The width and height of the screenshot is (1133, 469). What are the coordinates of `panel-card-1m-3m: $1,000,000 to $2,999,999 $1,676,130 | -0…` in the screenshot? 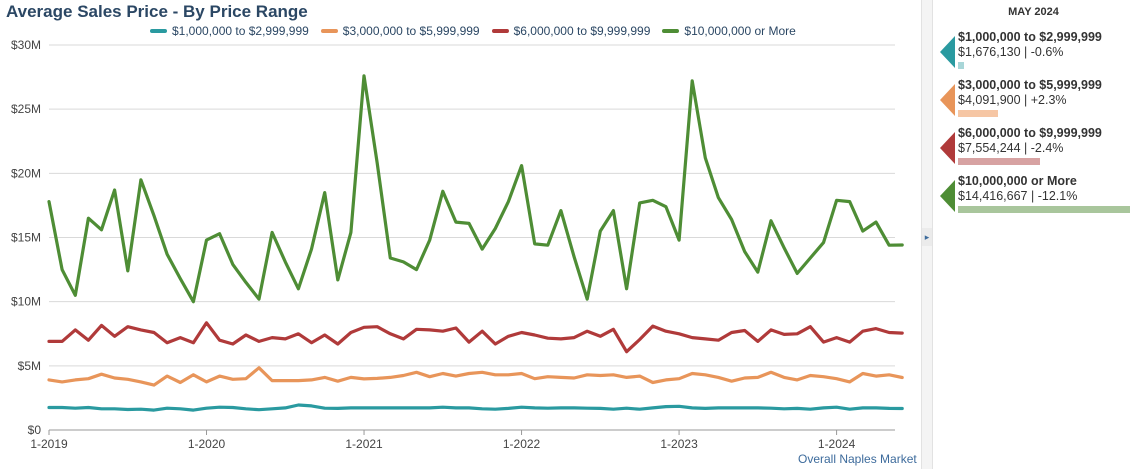 It's located at (1033, 53).